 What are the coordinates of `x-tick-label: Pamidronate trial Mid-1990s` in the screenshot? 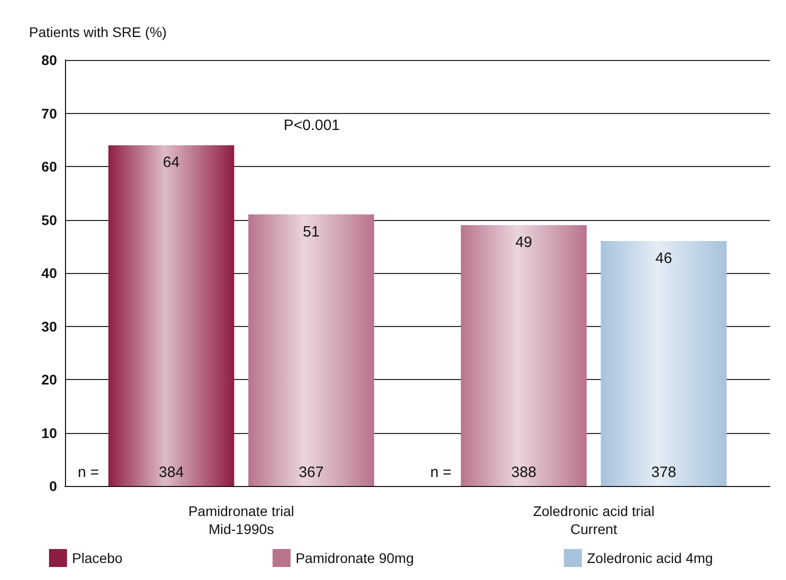 It's located at (241, 520).